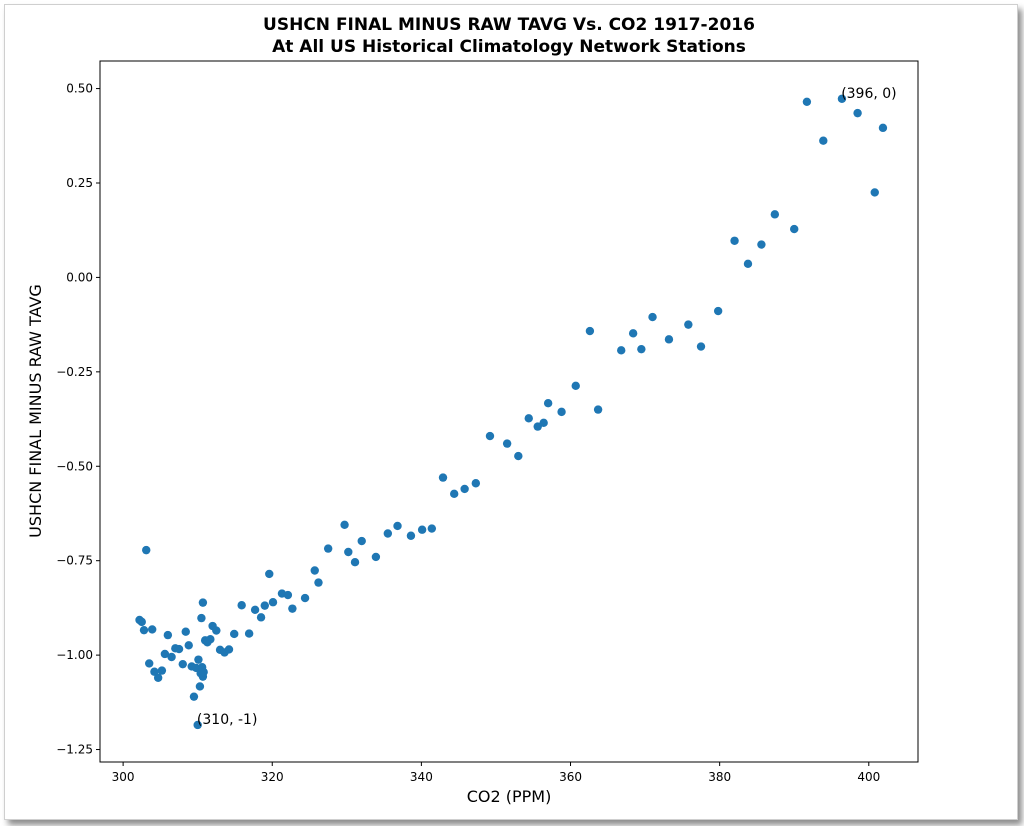 This screenshot has width=1024, height=826. What do you see at coordinates (79, 89) in the screenshot?
I see `y-tick-label: 0.50` at bounding box center [79, 89].